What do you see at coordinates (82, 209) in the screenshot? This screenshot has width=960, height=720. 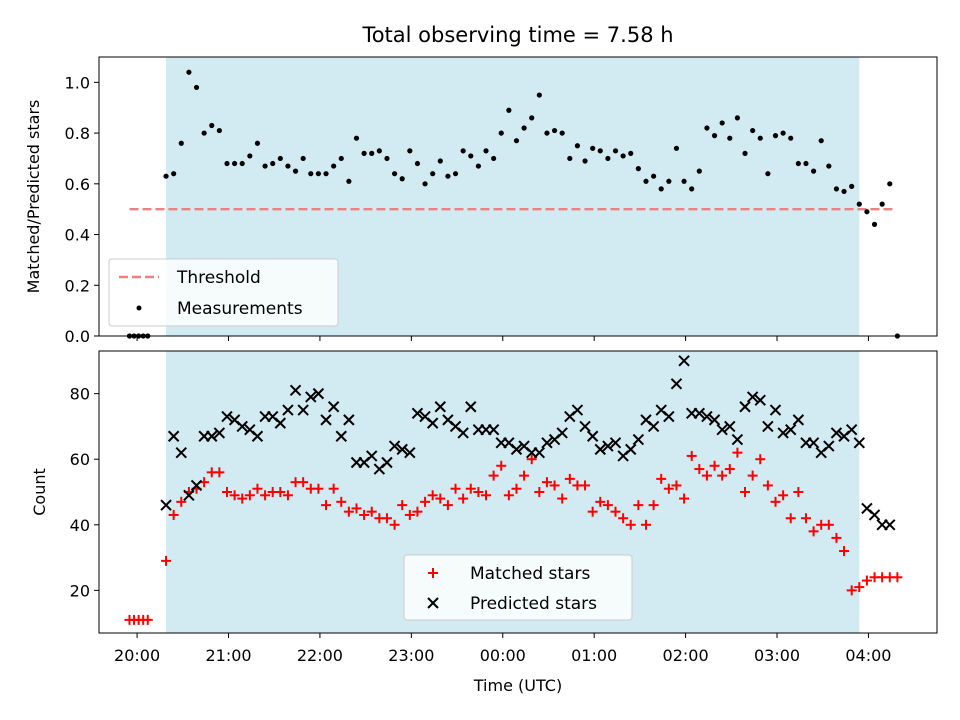 I see `top-y-ticks: 0.0 0.2 0.4 0.6 0.8 1.0` at bounding box center [82, 209].